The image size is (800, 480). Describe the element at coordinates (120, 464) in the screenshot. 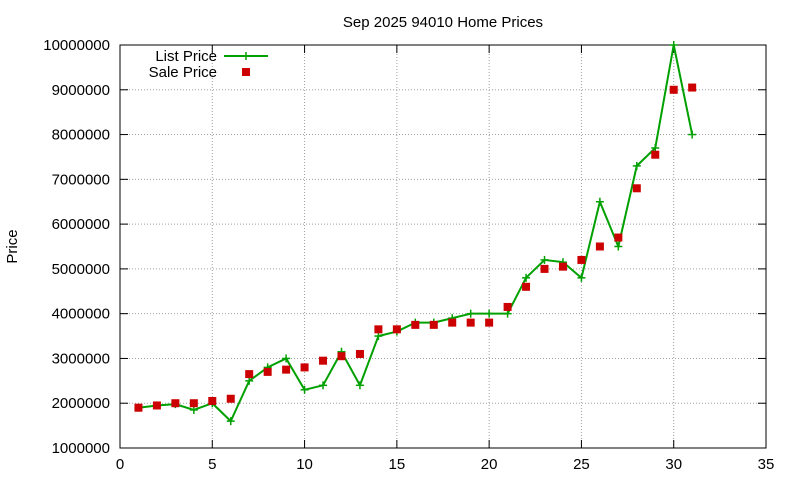

I see `x-tick-label: 0` at that location.